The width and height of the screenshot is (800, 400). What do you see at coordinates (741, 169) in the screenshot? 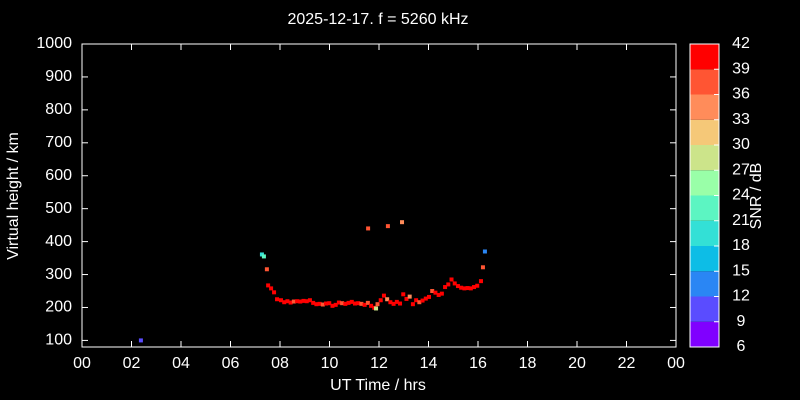
I see `colorbar-tick-label: 27` at bounding box center [741, 169].